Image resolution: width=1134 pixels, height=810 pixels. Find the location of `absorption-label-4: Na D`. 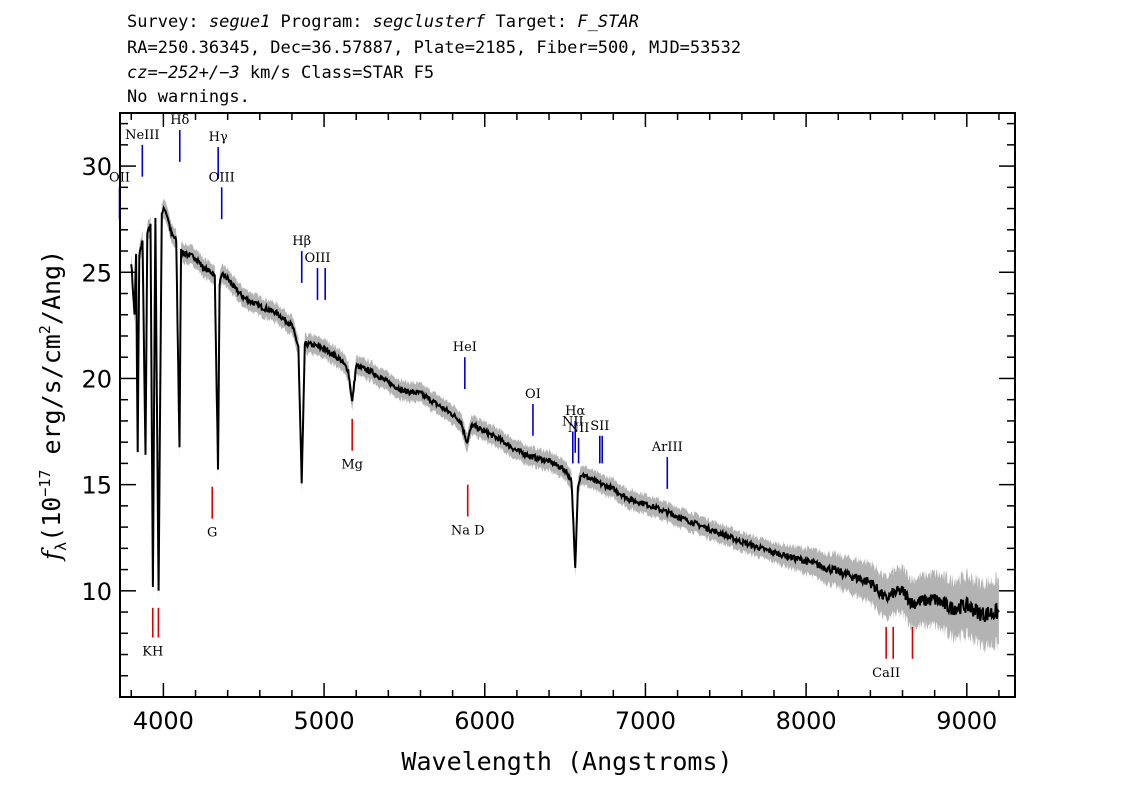

absorption-label-4: Na D is located at coordinates (468, 530).